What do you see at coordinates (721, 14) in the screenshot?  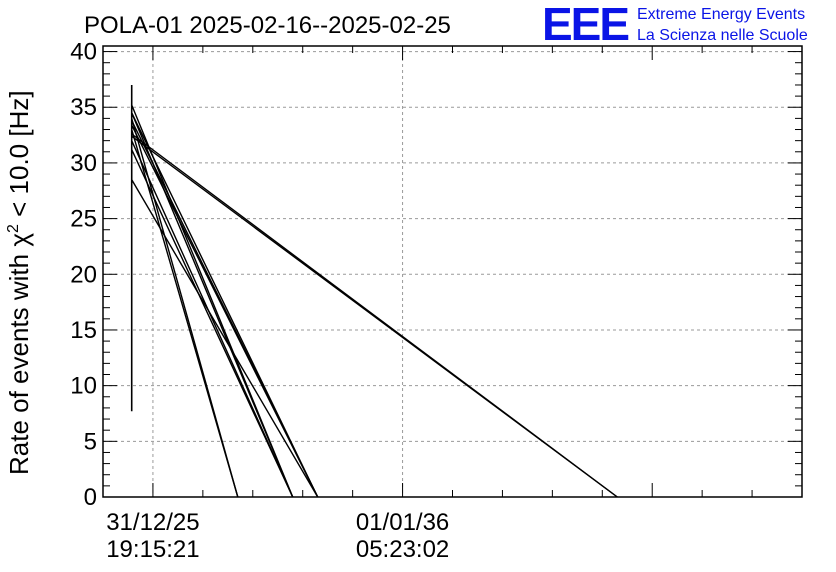 I see `brand-line-1: Extreme Energy Events` at bounding box center [721, 14].